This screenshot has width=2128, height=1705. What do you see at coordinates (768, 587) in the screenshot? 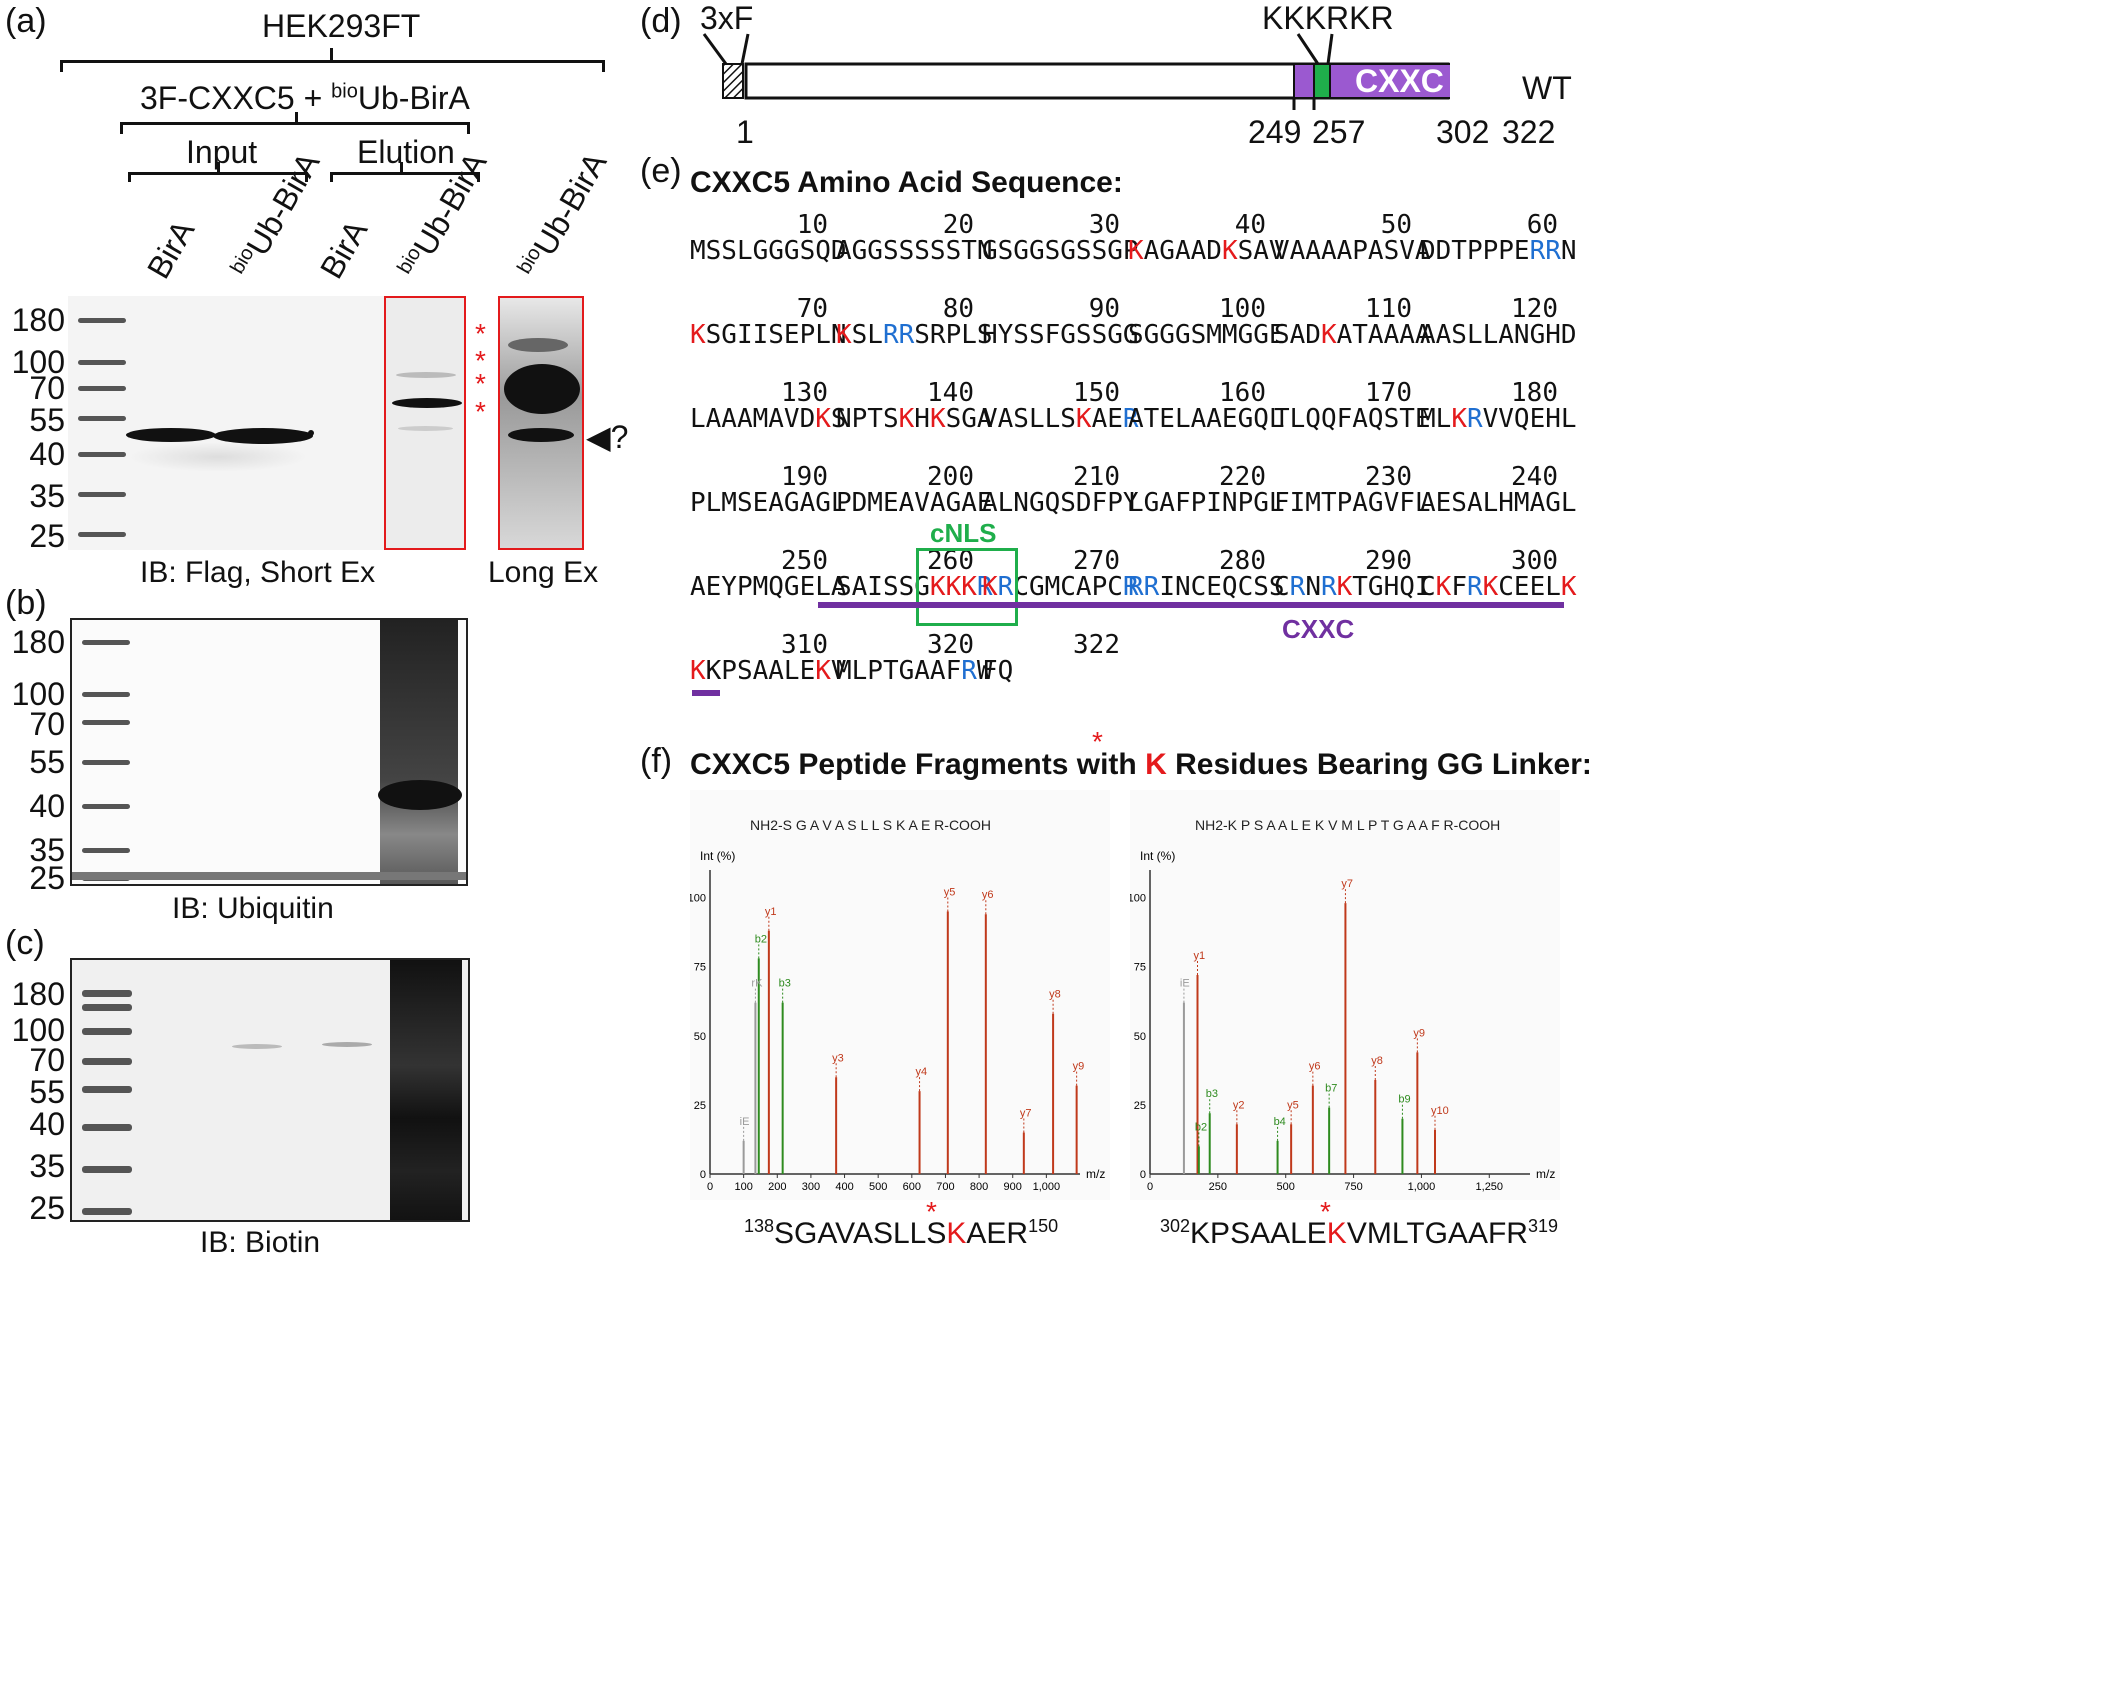
I see `sequence-block: AEYPMQGELA` at bounding box center [768, 587].